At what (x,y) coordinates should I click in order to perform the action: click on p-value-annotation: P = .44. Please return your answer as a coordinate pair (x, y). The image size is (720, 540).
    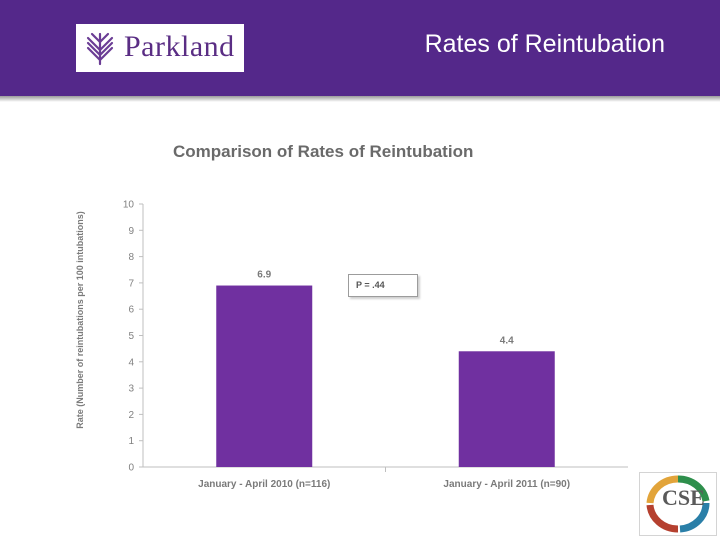
    Looking at the image, I should click on (383, 285).